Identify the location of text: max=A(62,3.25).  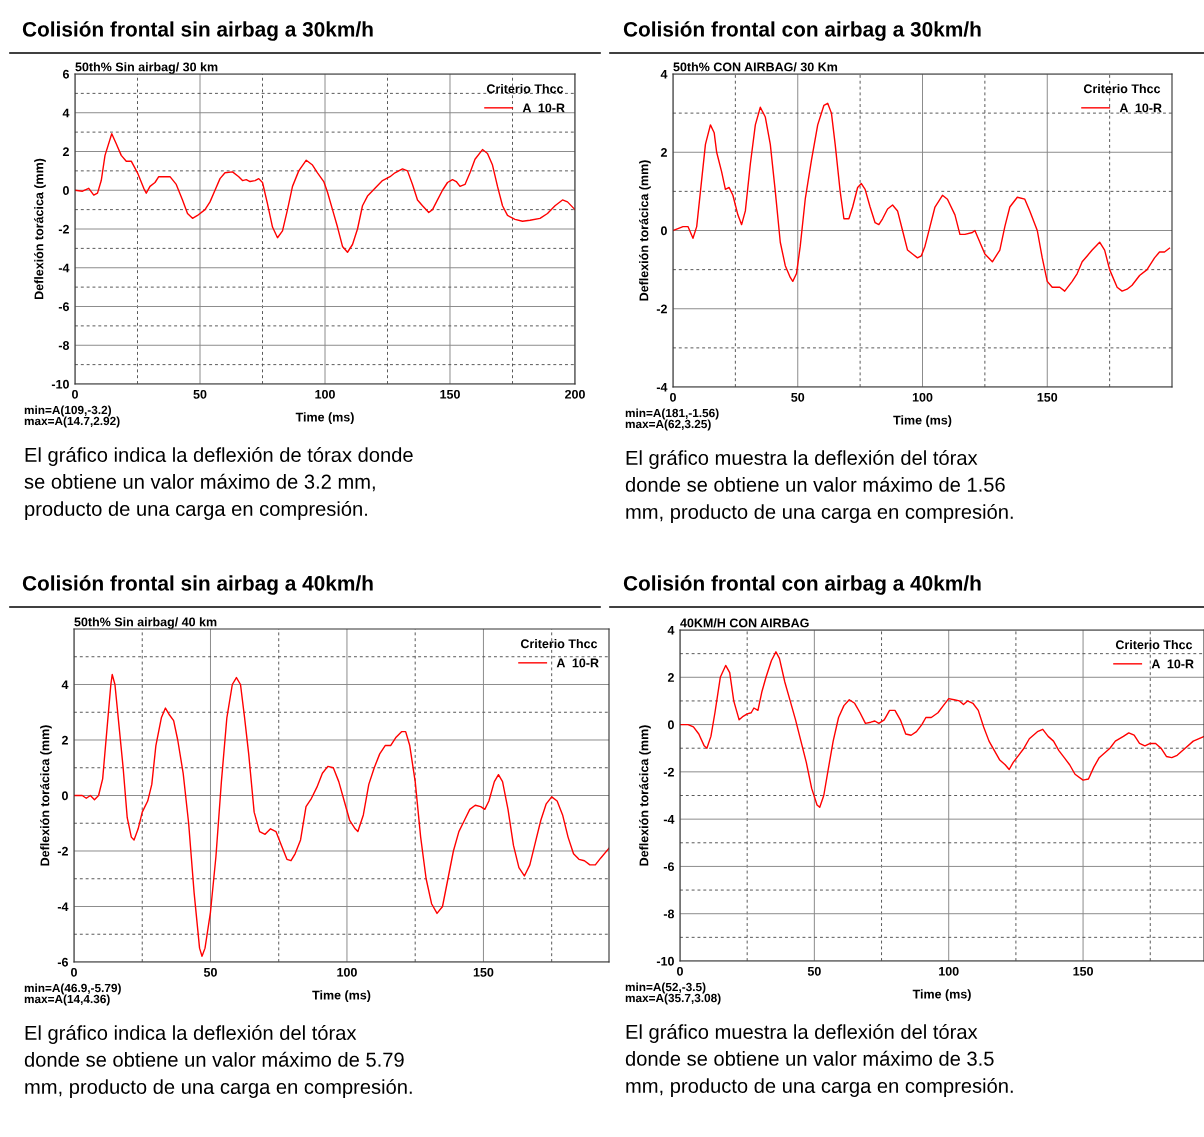
(668, 425).